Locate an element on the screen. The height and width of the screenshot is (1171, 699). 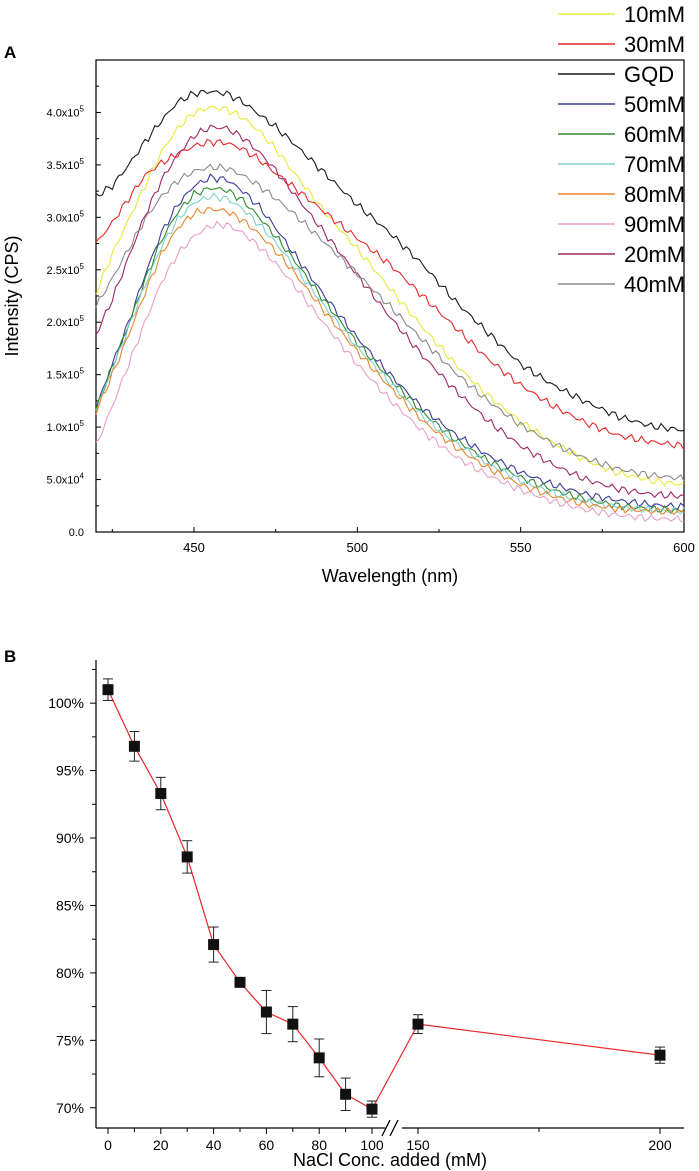
legend-label-70mm: 70mM is located at coordinates (654, 164).